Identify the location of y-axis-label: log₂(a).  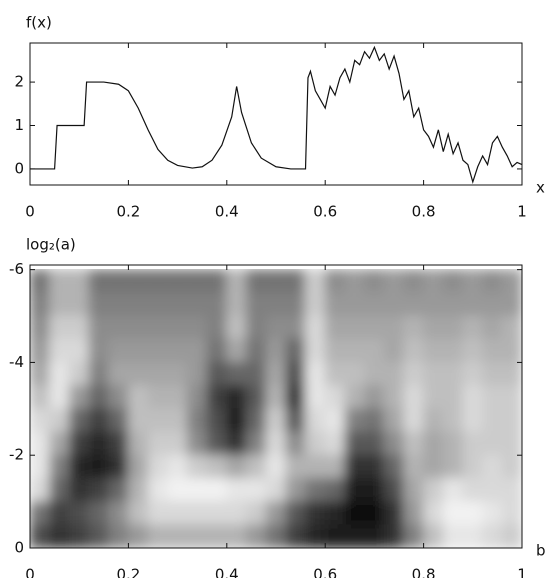
(51, 245).